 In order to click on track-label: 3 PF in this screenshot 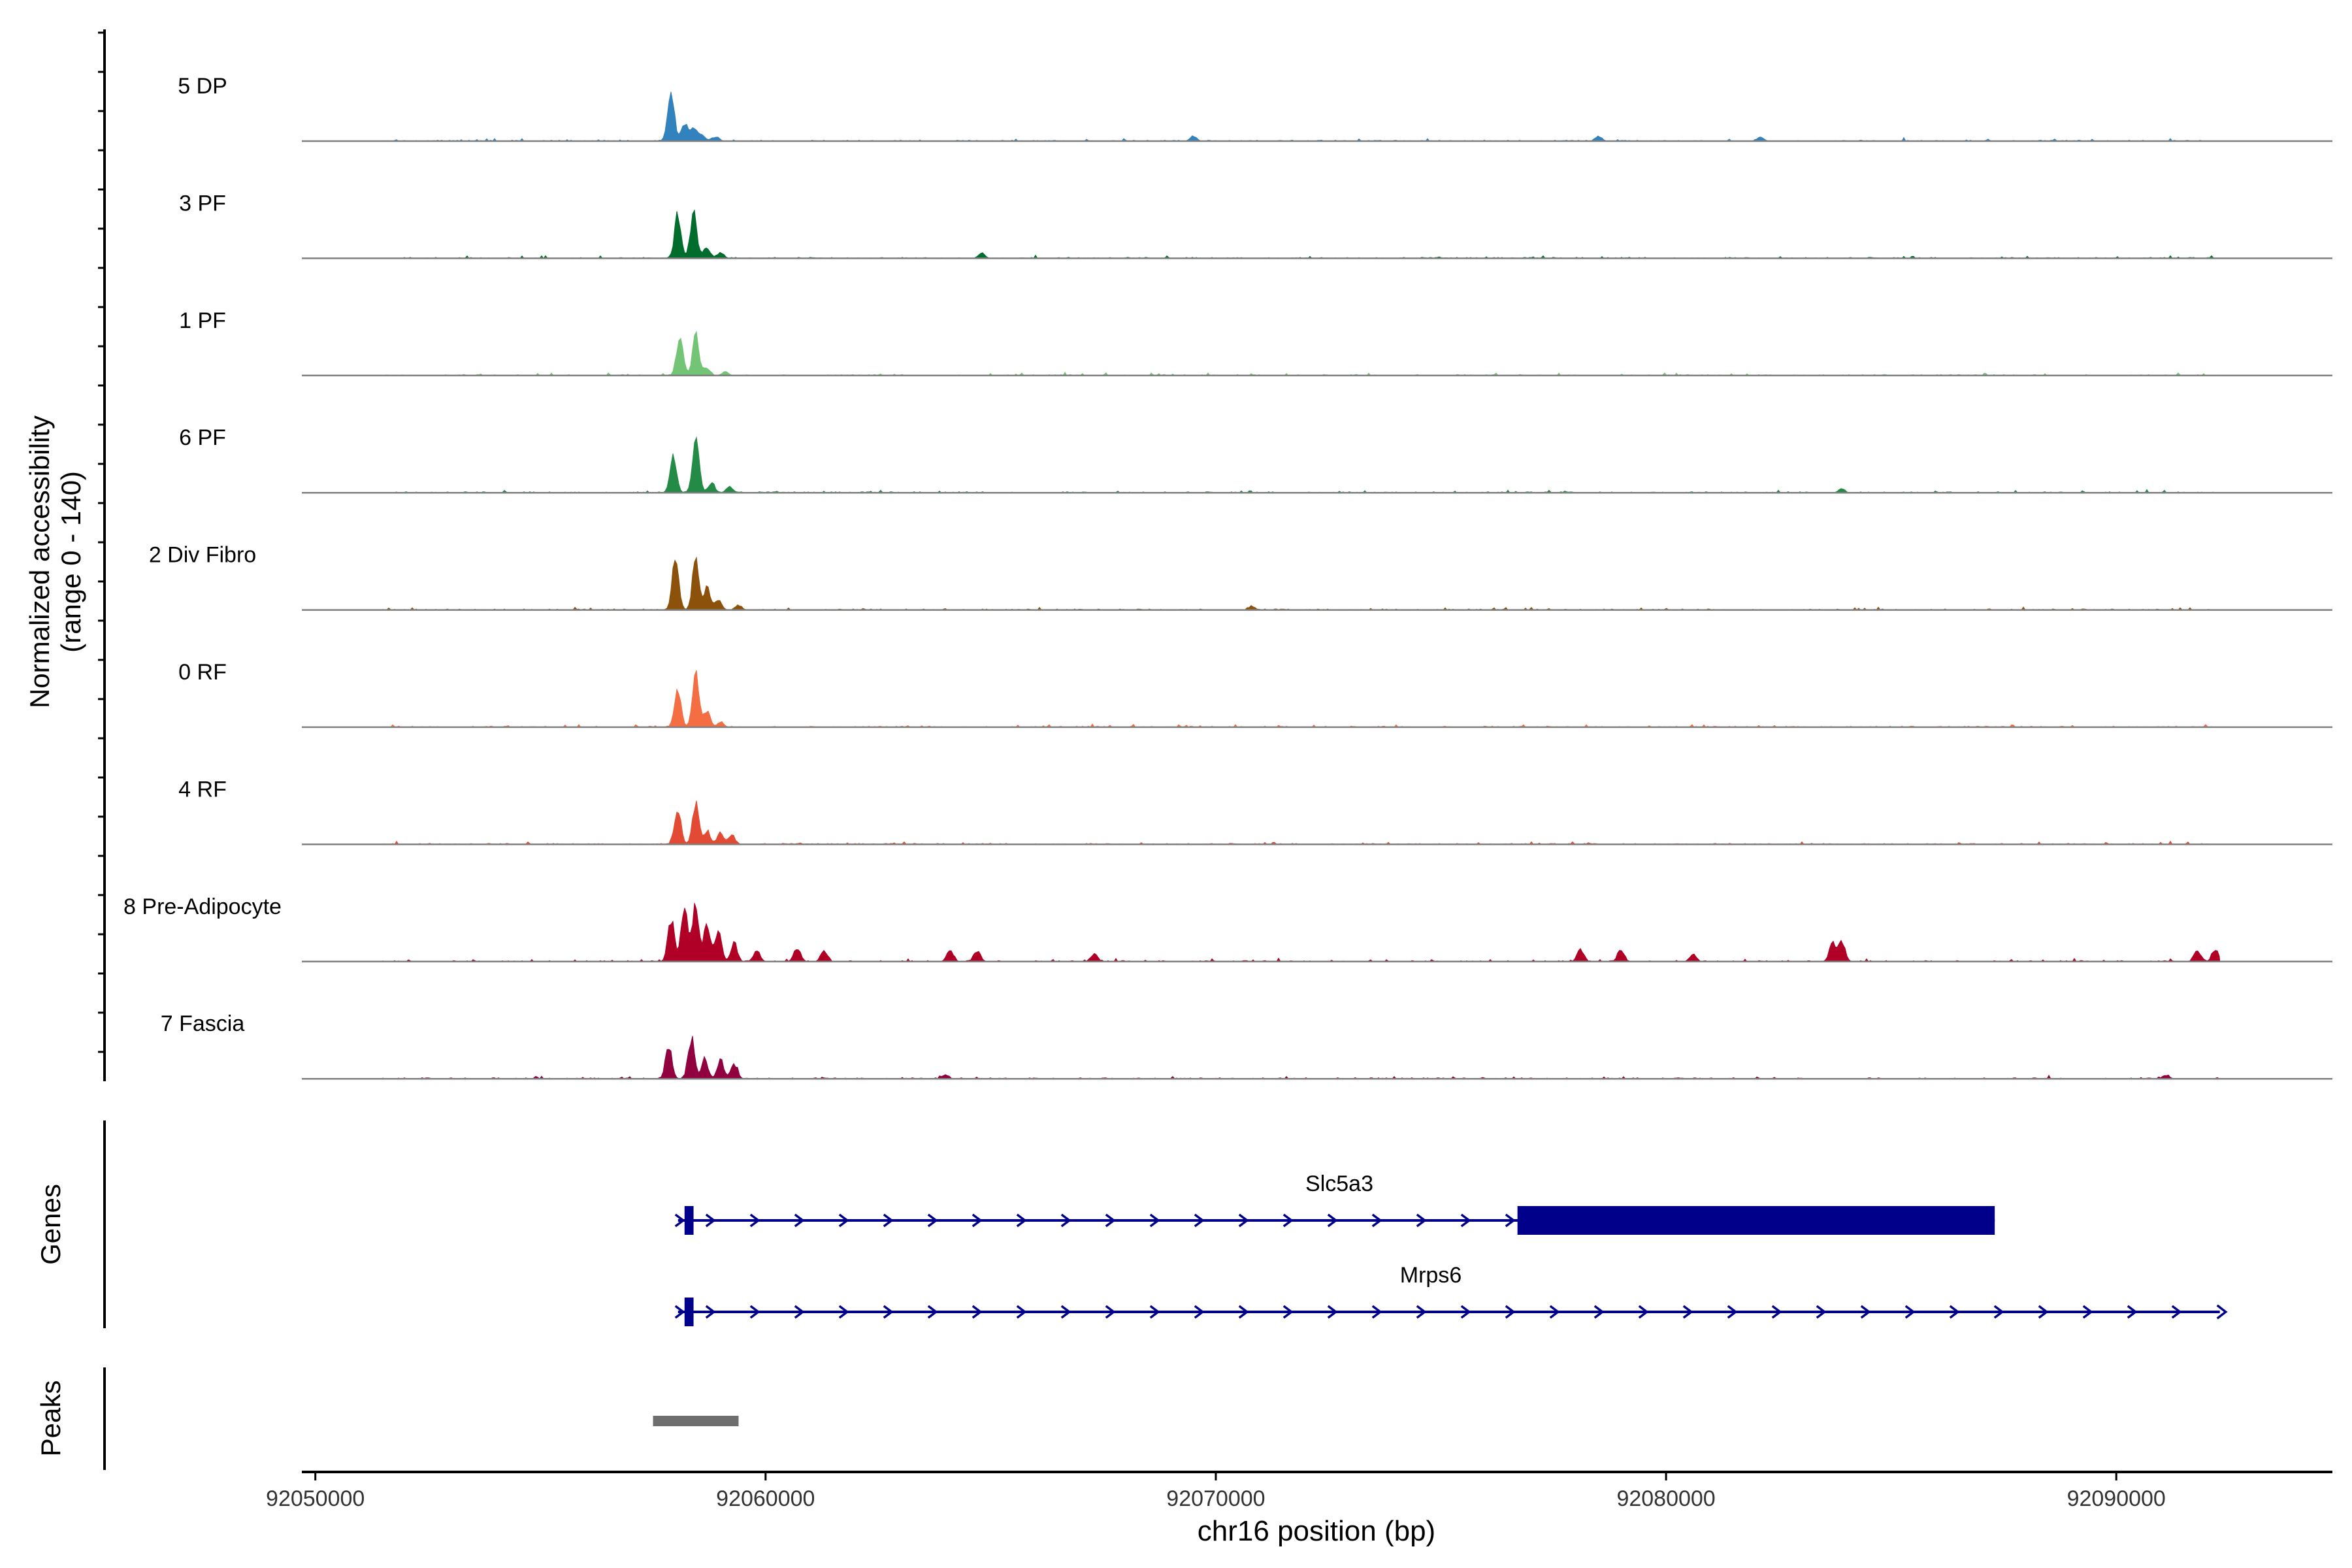, I will do `click(202, 203)`.